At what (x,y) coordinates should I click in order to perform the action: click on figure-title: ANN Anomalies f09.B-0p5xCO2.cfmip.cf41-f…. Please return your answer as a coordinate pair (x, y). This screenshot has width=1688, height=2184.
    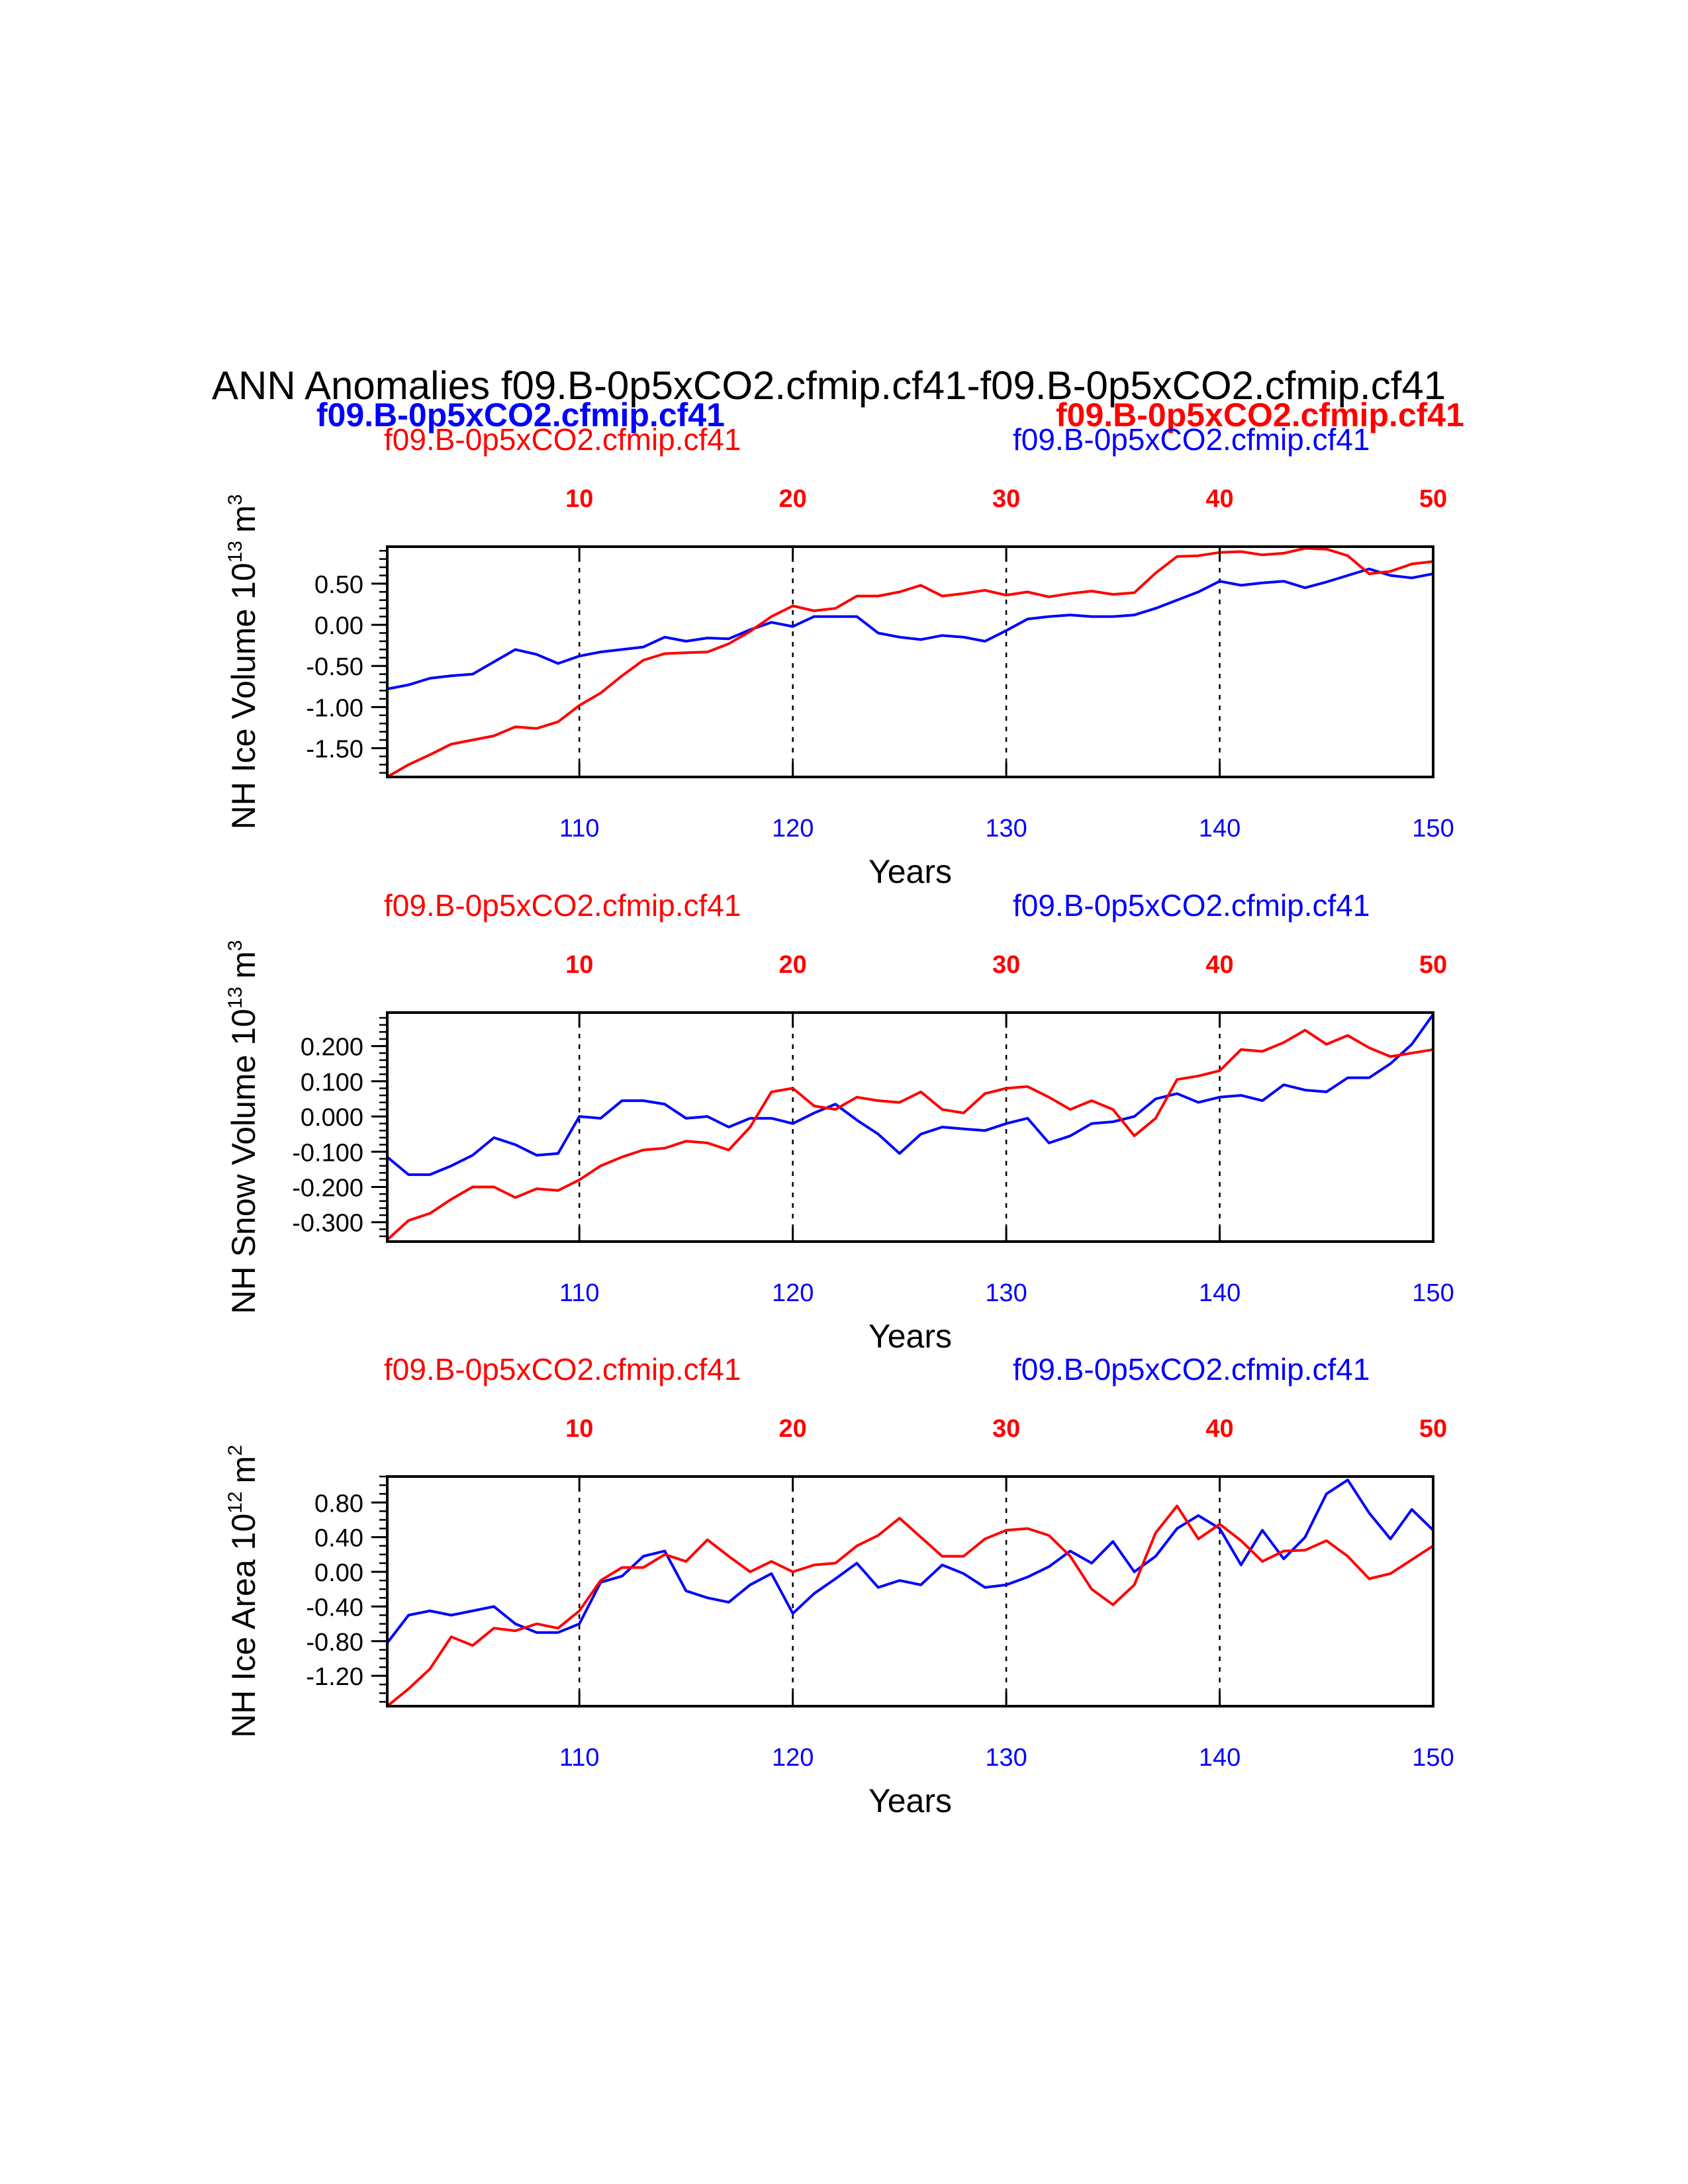
    Looking at the image, I should click on (829, 385).